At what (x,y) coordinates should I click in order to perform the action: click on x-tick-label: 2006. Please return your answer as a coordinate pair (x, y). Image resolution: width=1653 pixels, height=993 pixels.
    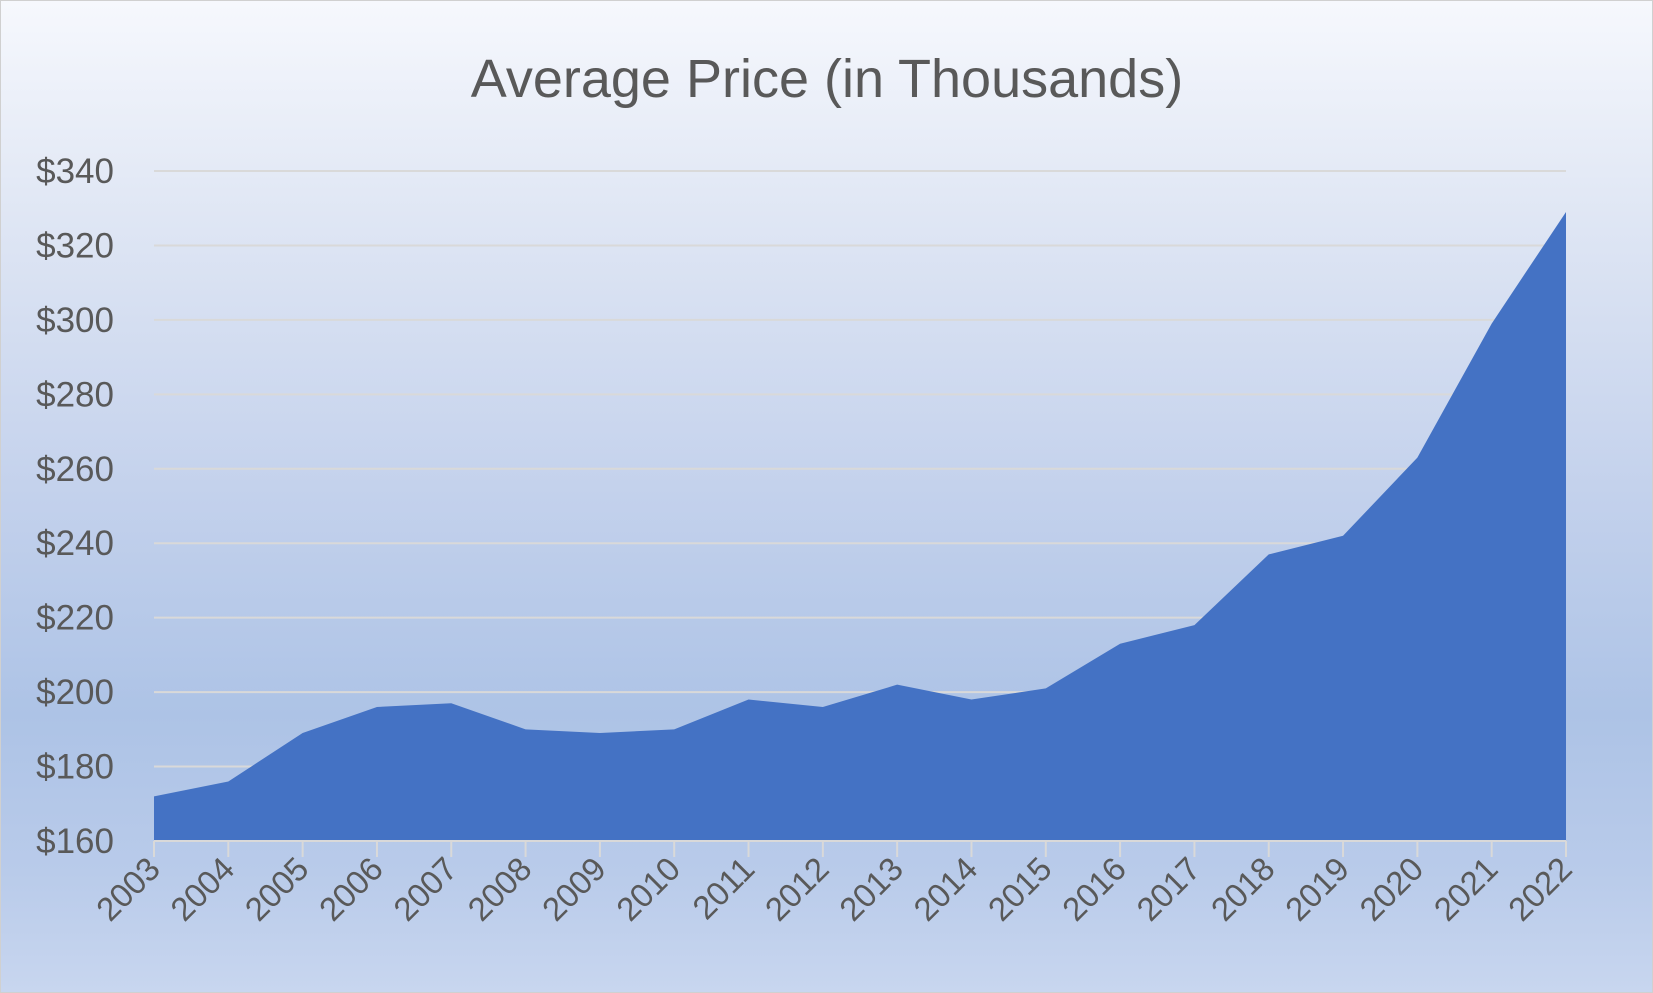
    Looking at the image, I should click on (351, 889).